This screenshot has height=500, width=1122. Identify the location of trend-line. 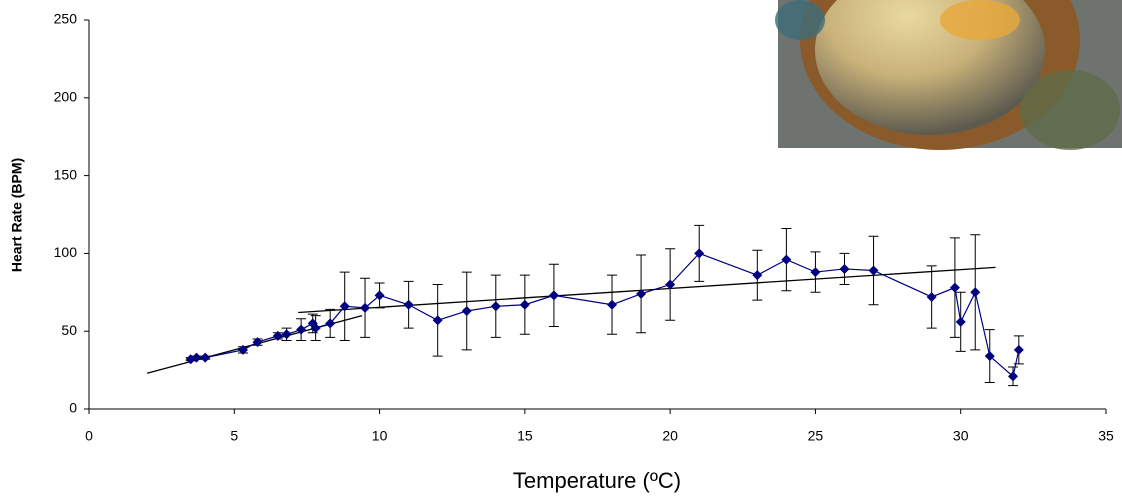
(647, 290).